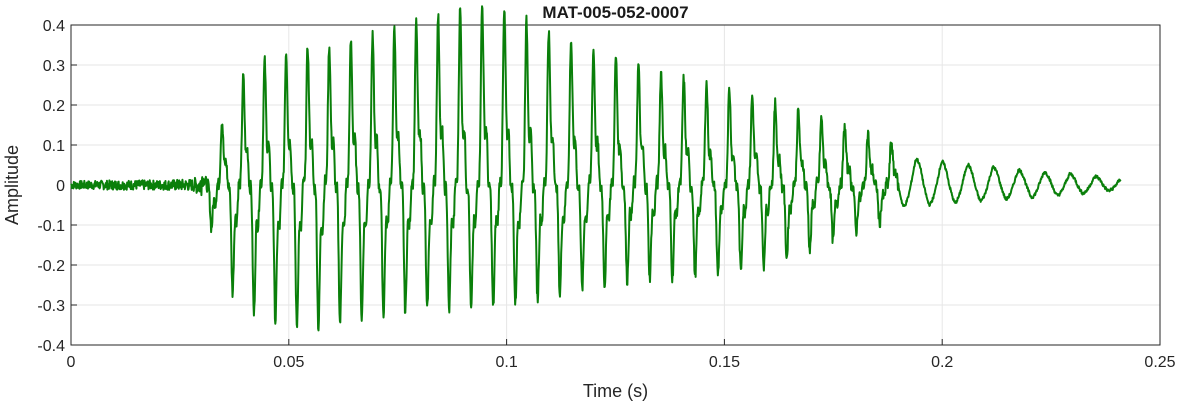 This screenshot has width=1182, height=404. I want to click on y-tick-label: 0.3, so click(54, 66).